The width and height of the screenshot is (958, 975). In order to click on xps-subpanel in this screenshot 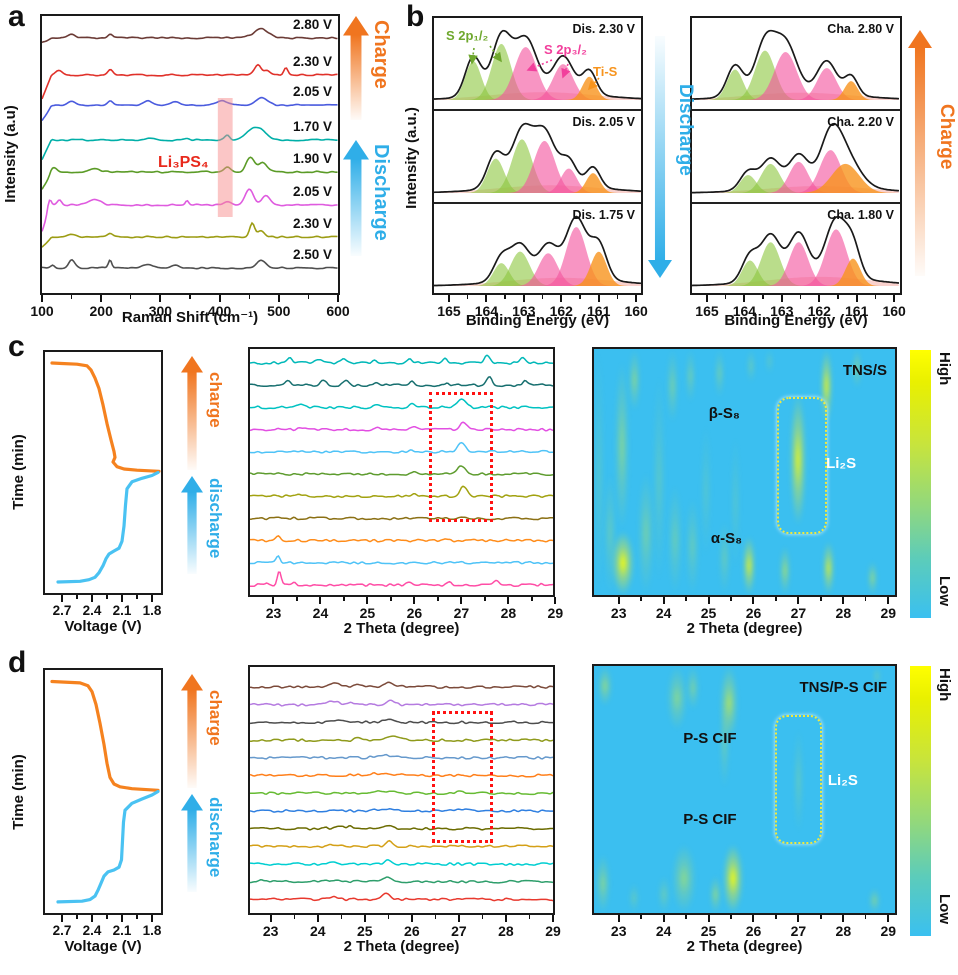, I will do `click(795, 64)`.